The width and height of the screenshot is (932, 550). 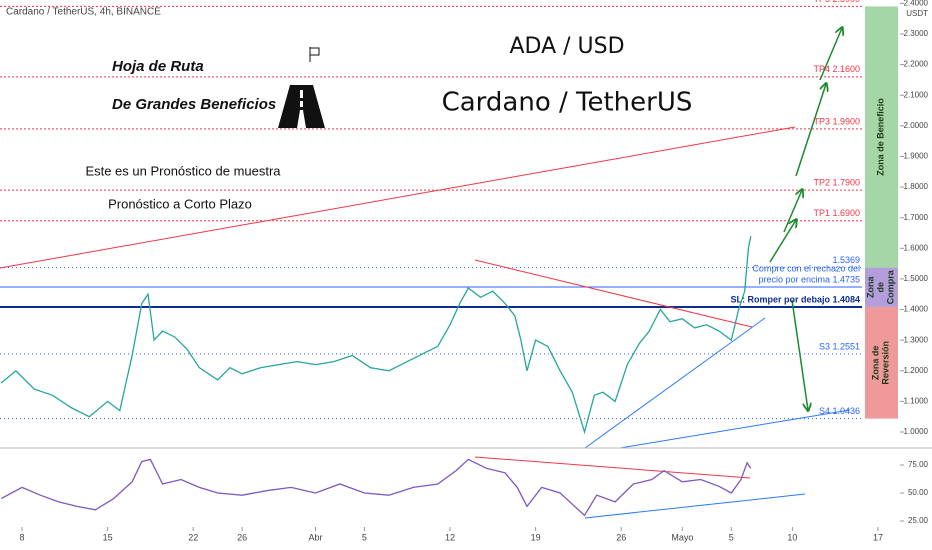 What do you see at coordinates (916, 431) in the screenshot?
I see `y-tick-label: 1.0000` at bounding box center [916, 431].